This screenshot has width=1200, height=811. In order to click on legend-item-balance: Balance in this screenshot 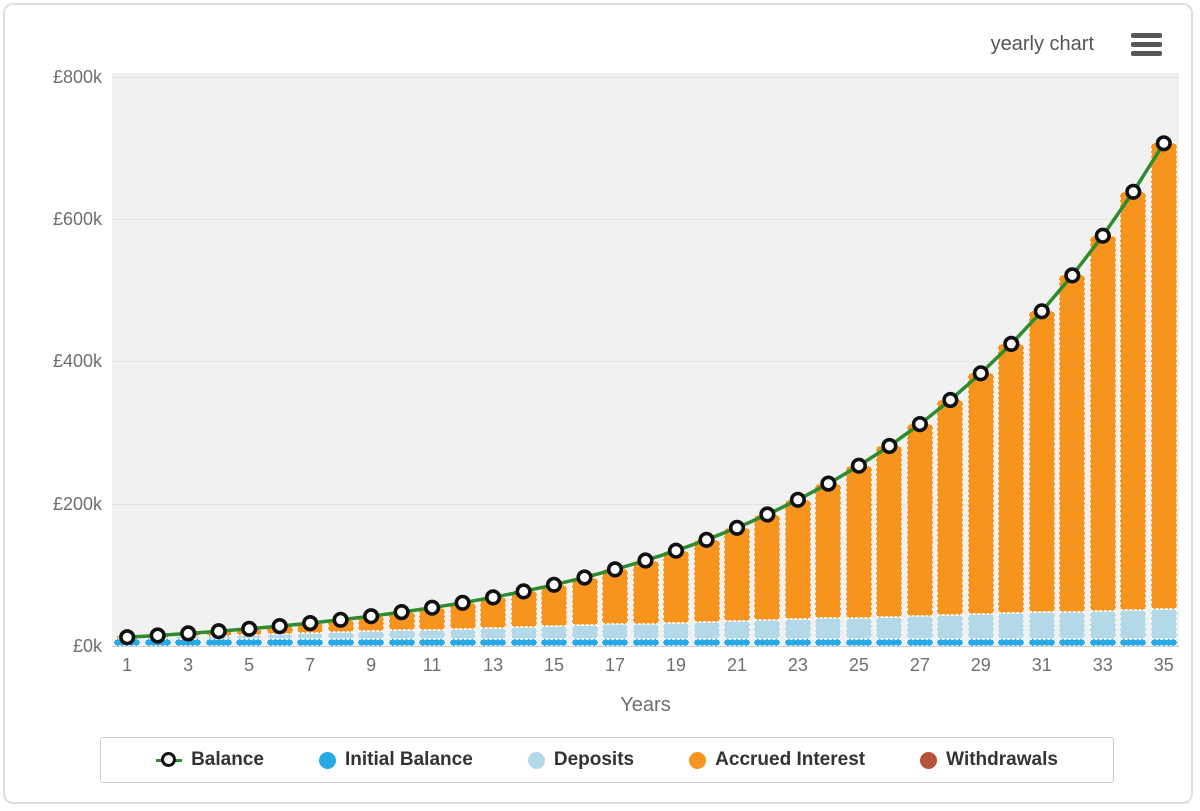, I will do `click(210, 760)`.